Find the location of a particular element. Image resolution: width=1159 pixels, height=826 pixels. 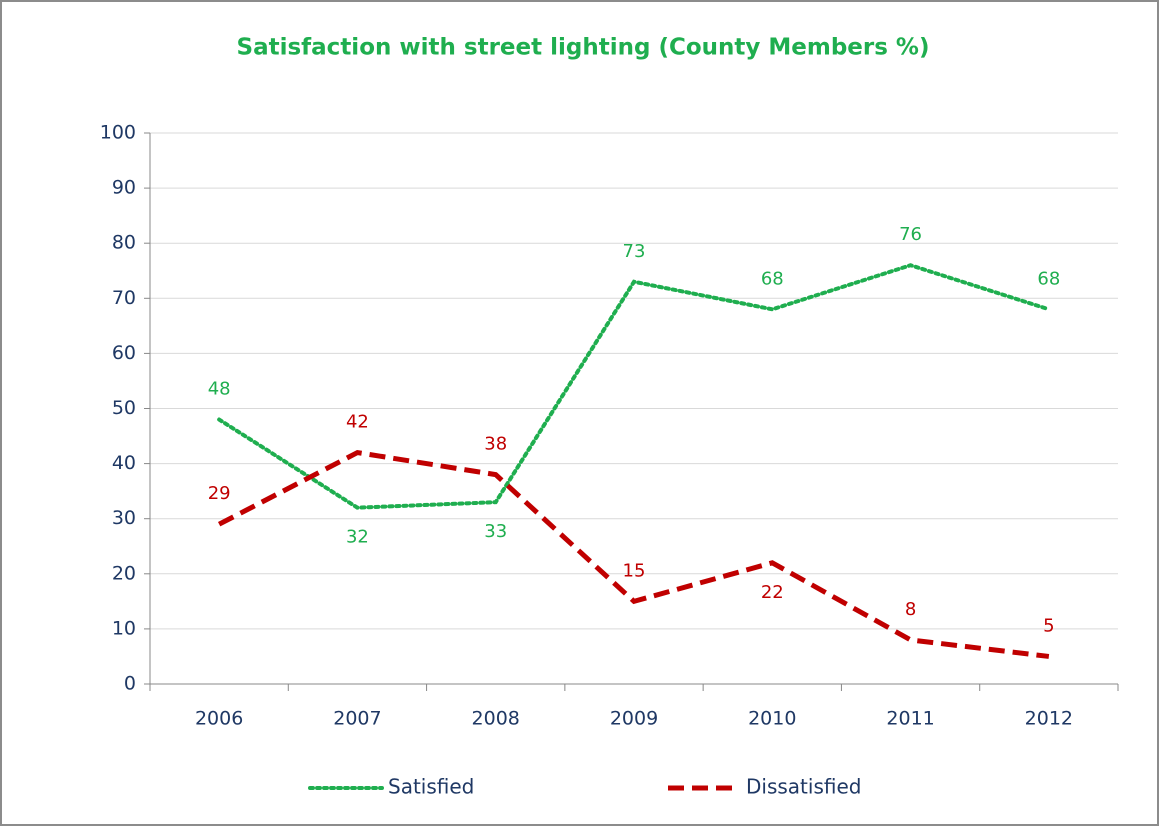

y-tick-label: 20 is located at coordinates (124, 573).